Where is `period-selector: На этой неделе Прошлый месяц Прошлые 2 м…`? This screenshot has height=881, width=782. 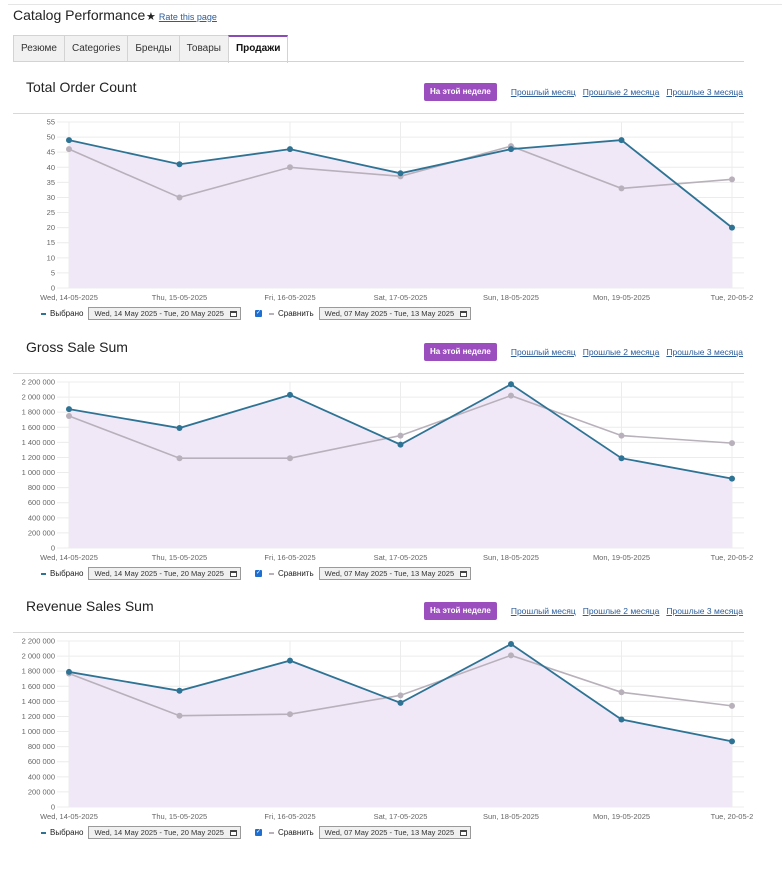
period-selector: На этой неделе Прошлый месяц Прошлые 2 м… is located at coordinates (583, 611).